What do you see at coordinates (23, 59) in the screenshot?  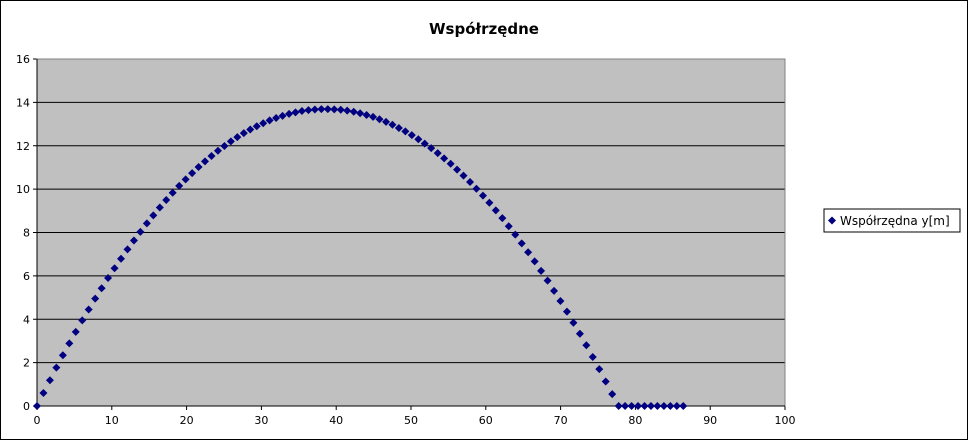 I see `y-tick-label: 16` at bounding box center [23, 59].